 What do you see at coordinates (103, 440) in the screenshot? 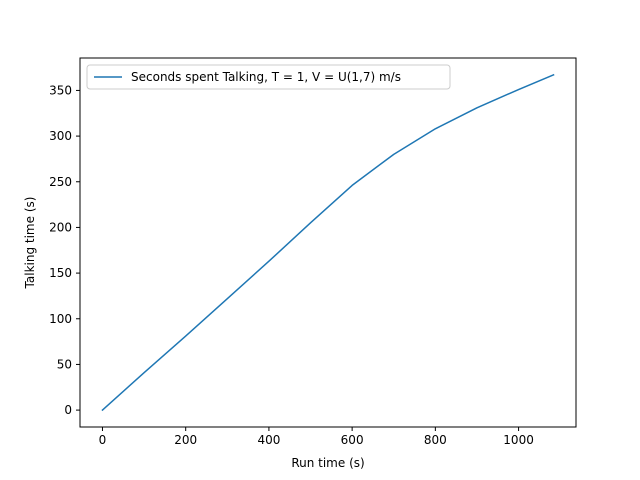
I see `x-tick-label: 0` at bounding box center [103, 440].